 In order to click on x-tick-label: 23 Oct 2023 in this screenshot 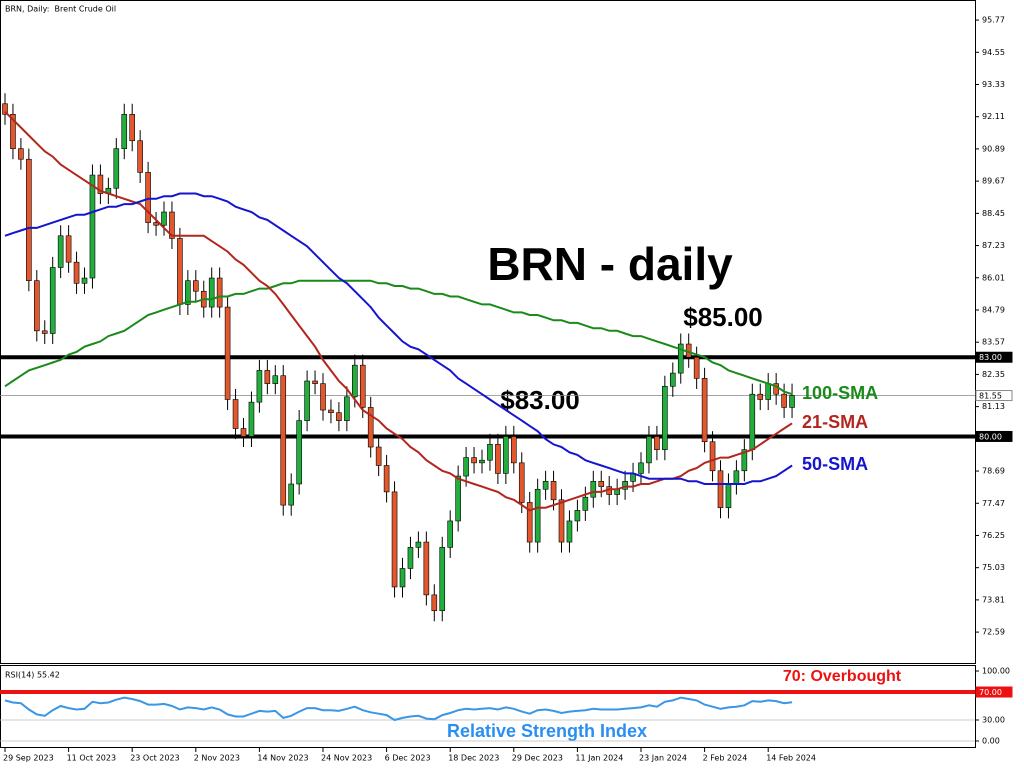, I will do `click(154, 758)`.